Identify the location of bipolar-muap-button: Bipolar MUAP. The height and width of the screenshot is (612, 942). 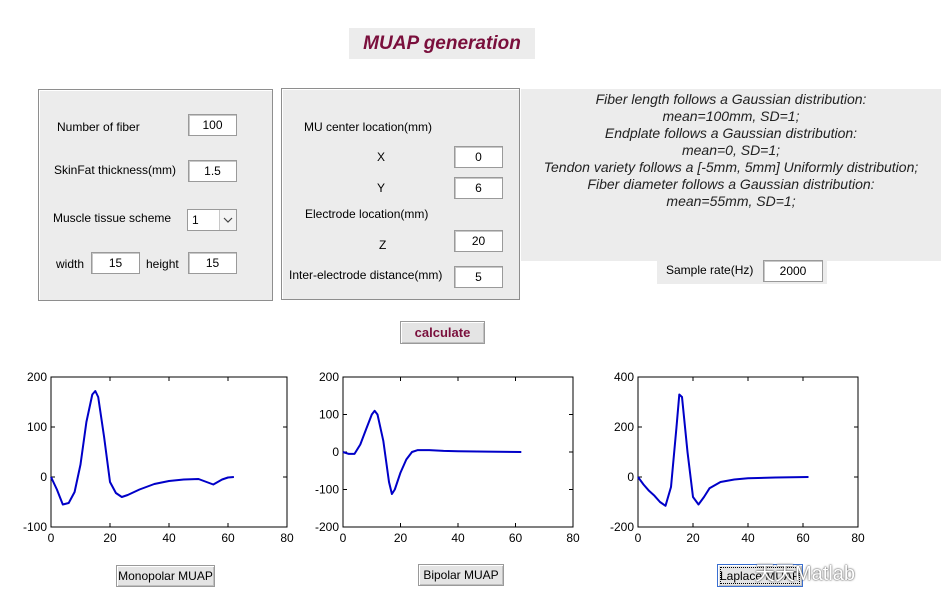
(461, 575).